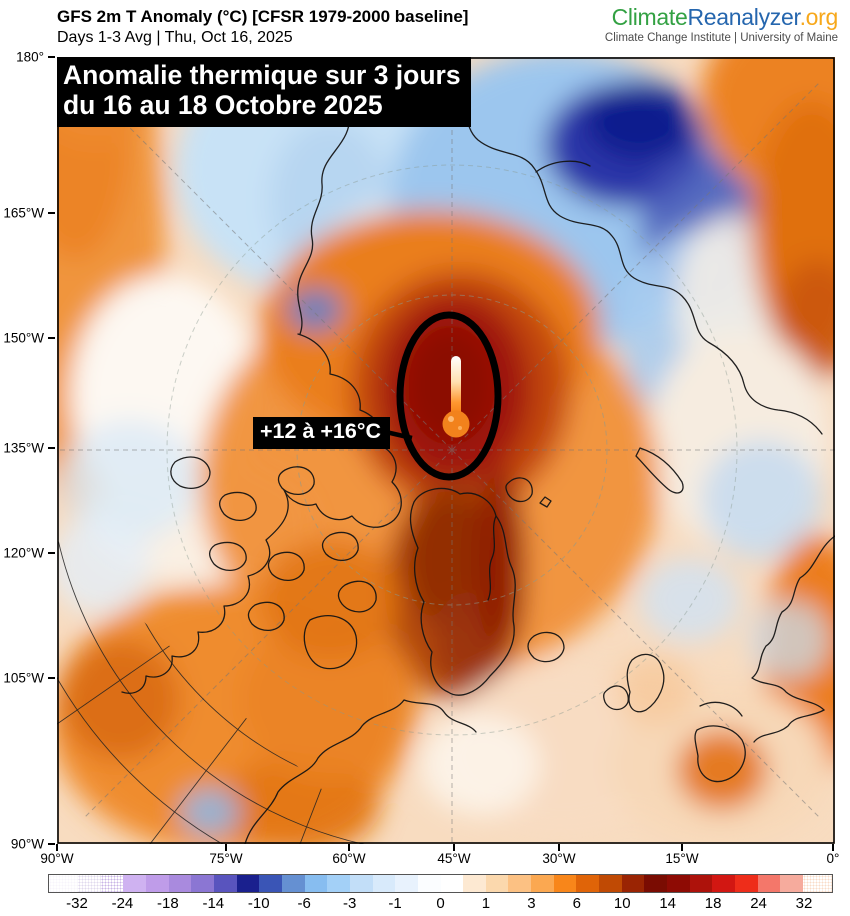 This screenshot has width=850, height=916. Describe the element at coordinates (713, 903) in the screenshot. I see `colorbar-tick-label: 18` at that location.